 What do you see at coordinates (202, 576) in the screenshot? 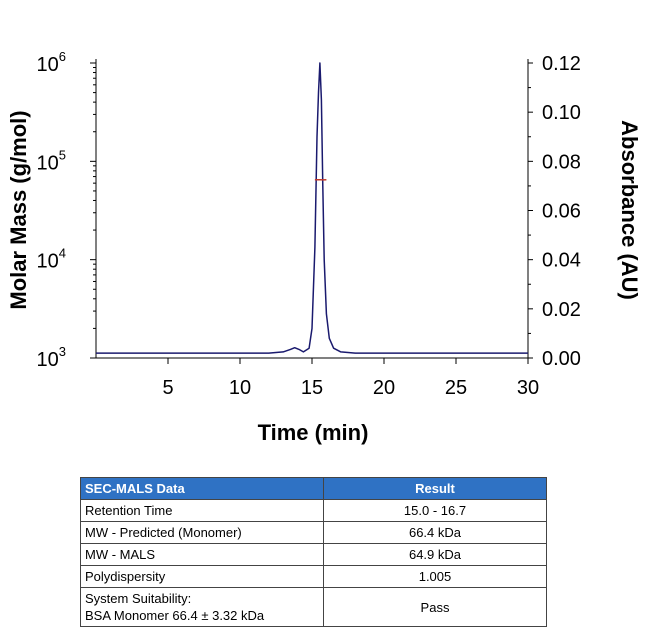
I see `row-label: Polydispersity` at bounding box center [202, 576].